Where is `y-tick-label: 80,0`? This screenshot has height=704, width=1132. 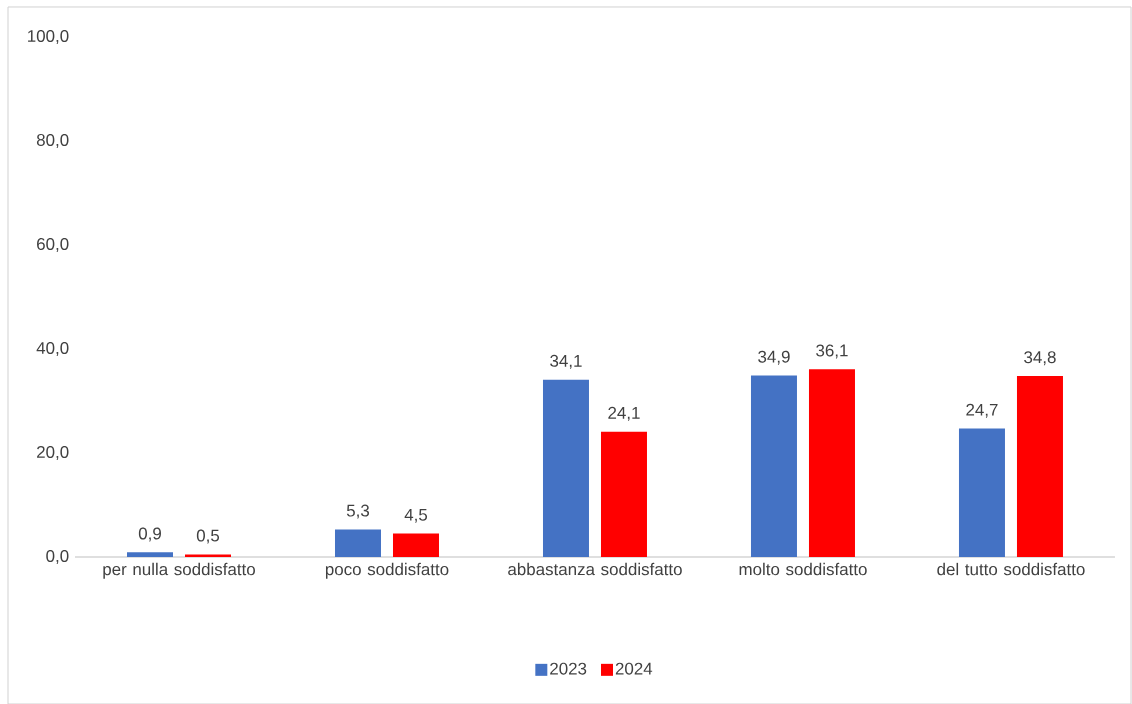 y-tick-label: 80,0 is located at coordinates (52, 140).